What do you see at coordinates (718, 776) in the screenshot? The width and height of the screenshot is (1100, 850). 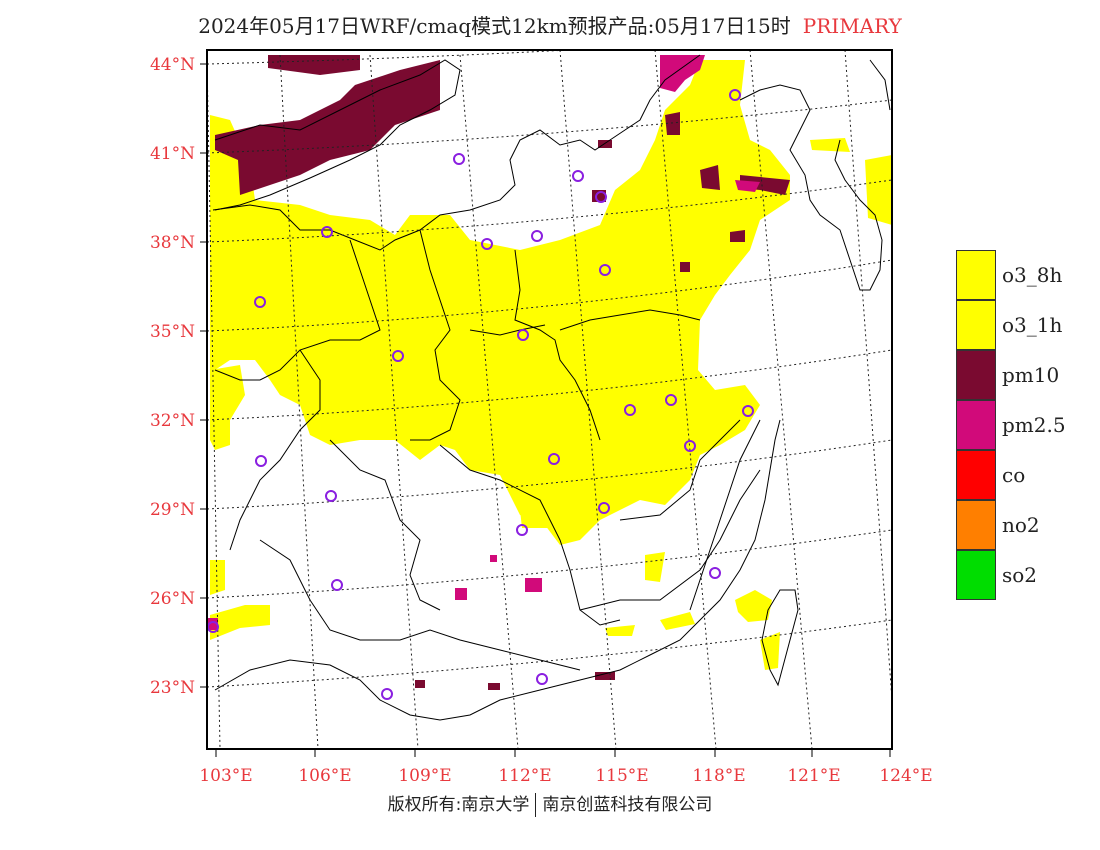 I see `lon-label: 118°E` at bounding box center [718, 776].